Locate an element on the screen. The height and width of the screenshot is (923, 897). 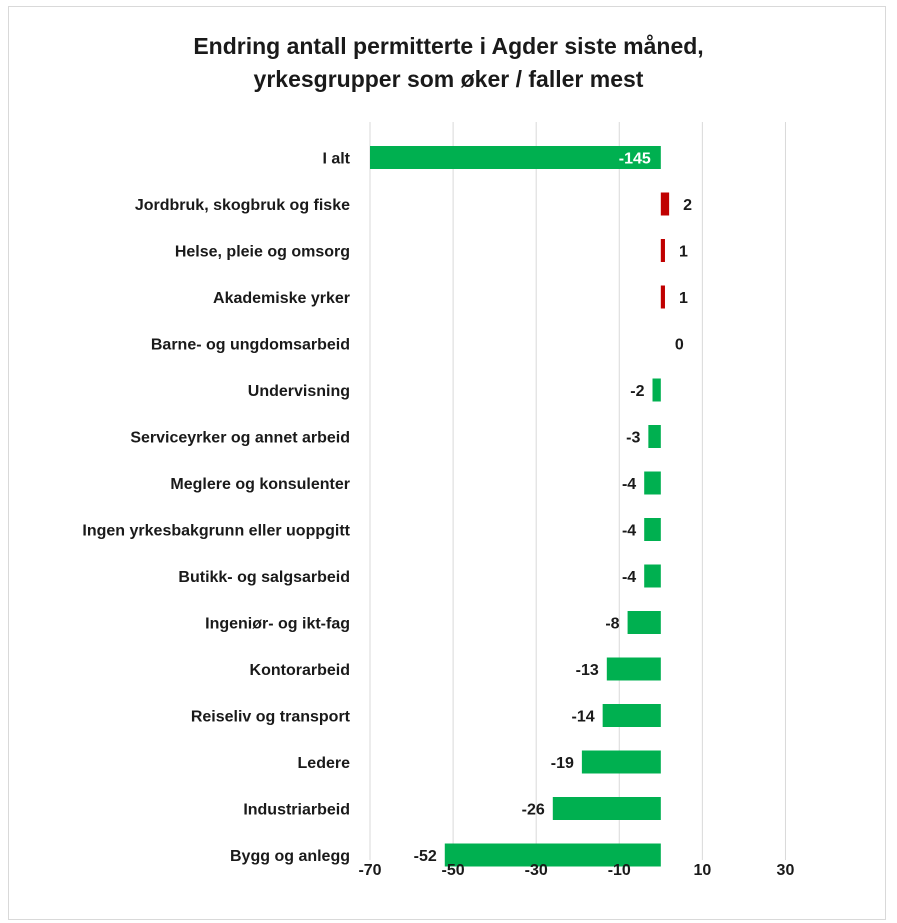
category-label-7: Meglere og konsulenter is located at coordinates (260, 484).